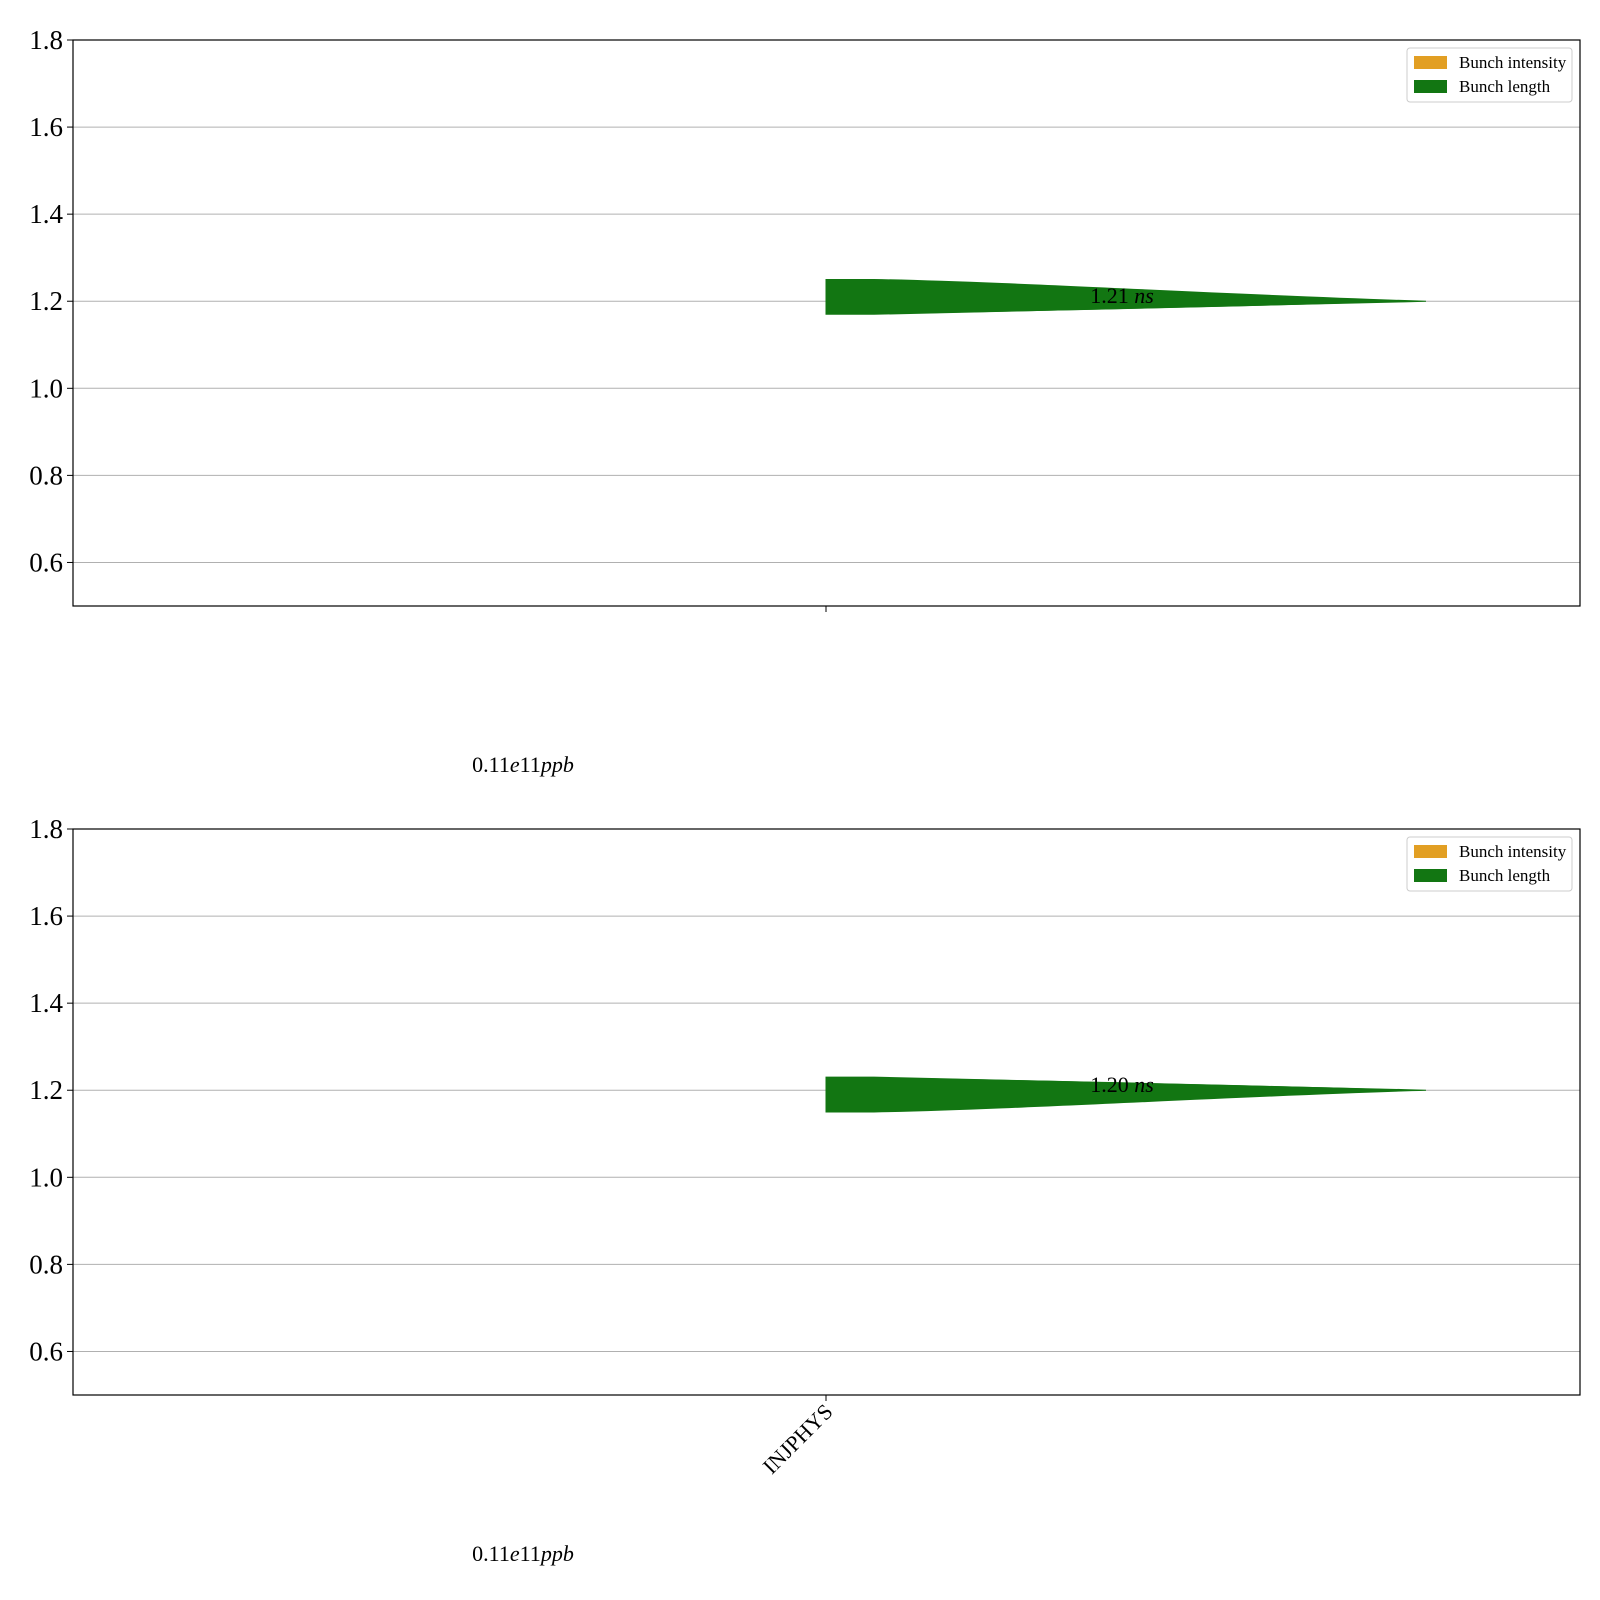 Image resolution: width=1600 pixels, height=1600 pixels. Describe the element at coordinates (1122, 1084) in the screenshot. I see `violin-data-label: 1.20 ns` at that location.